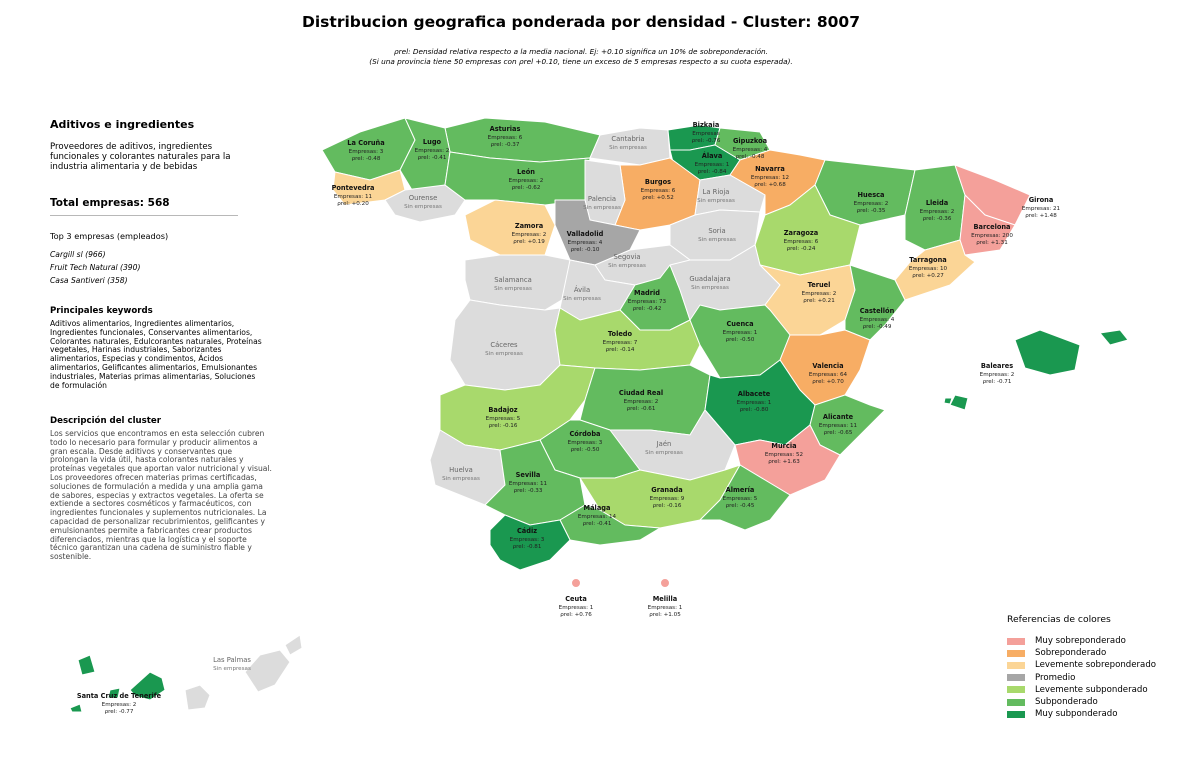  Describe the element at coordinates (232, 669) in the screenshot. I see `province-count-las-palmas: Sin empresas` at that location.